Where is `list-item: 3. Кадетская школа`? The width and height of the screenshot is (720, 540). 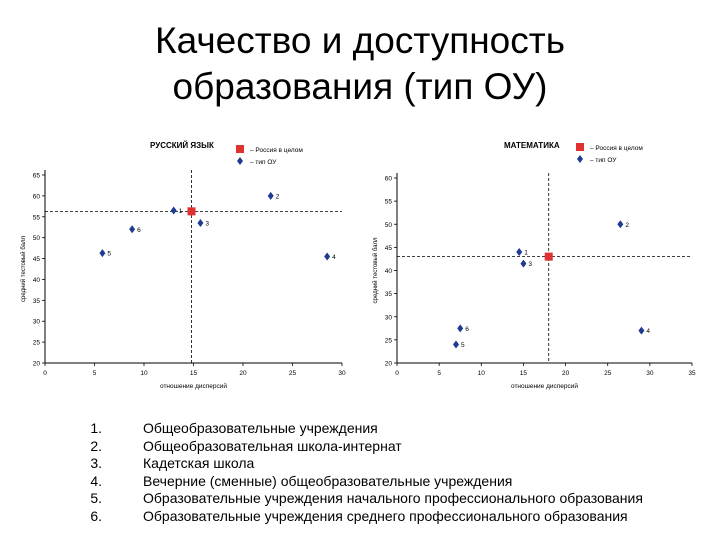
list-item: 3. Кадетская школа is located at coordinates (375, 464).